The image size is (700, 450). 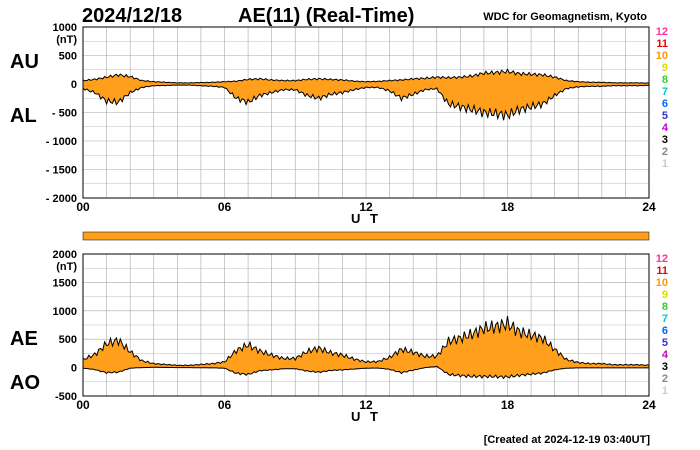 What do you see at coordinates (64, 114) in the screenshot?
I see `y-tick-label: - 500` at bounding box center [64, 114].